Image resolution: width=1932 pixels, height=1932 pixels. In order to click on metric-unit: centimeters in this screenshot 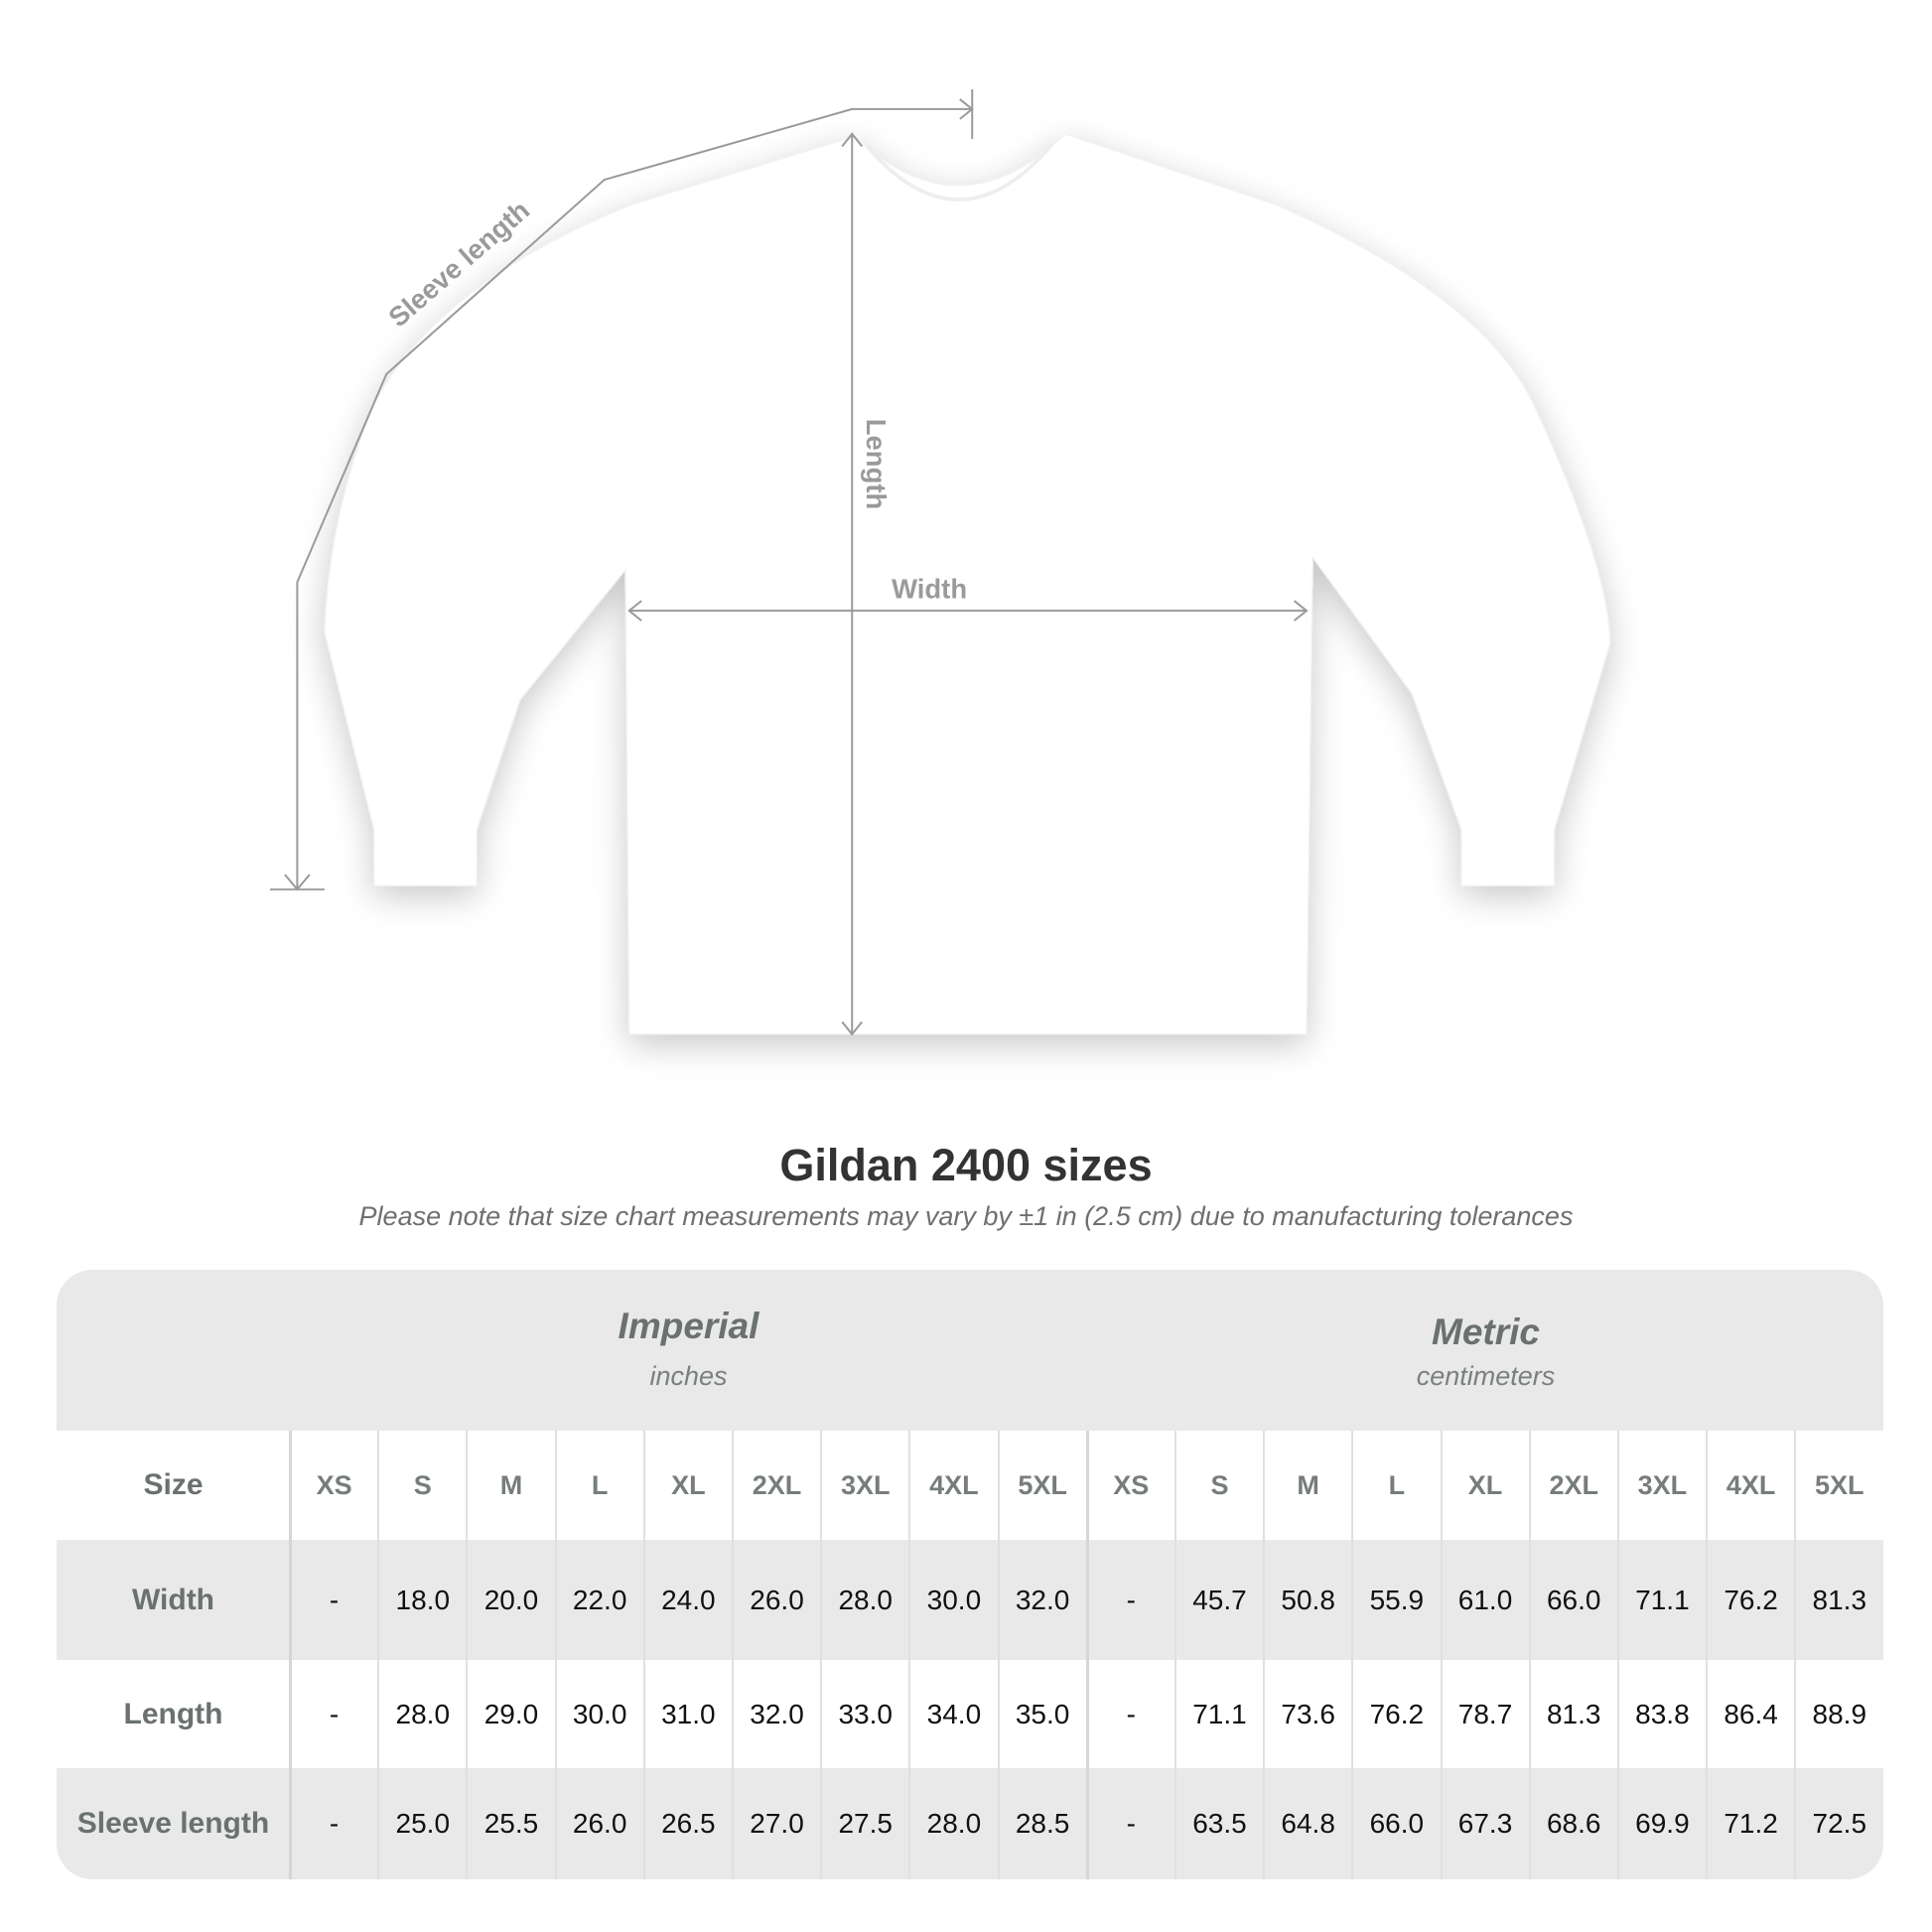, I will do `click(1486, 1376)`.